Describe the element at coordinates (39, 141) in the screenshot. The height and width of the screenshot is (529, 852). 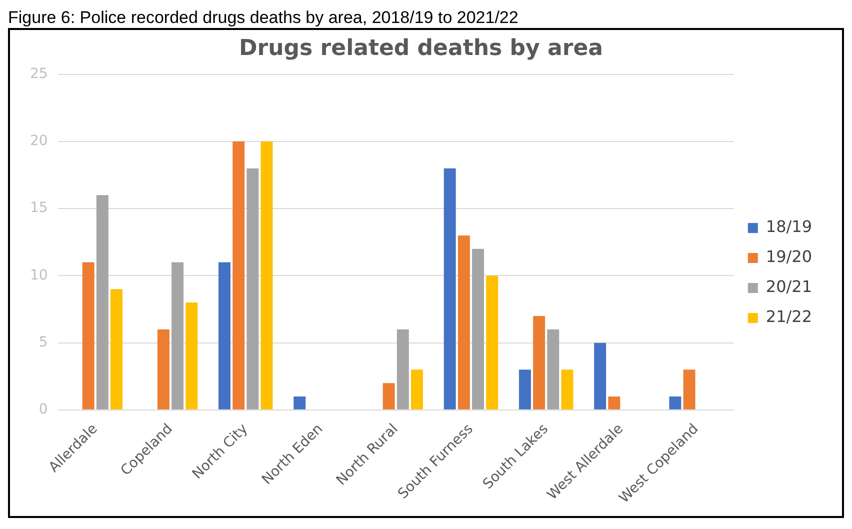
I see `y-tick-label: 20` at that location.